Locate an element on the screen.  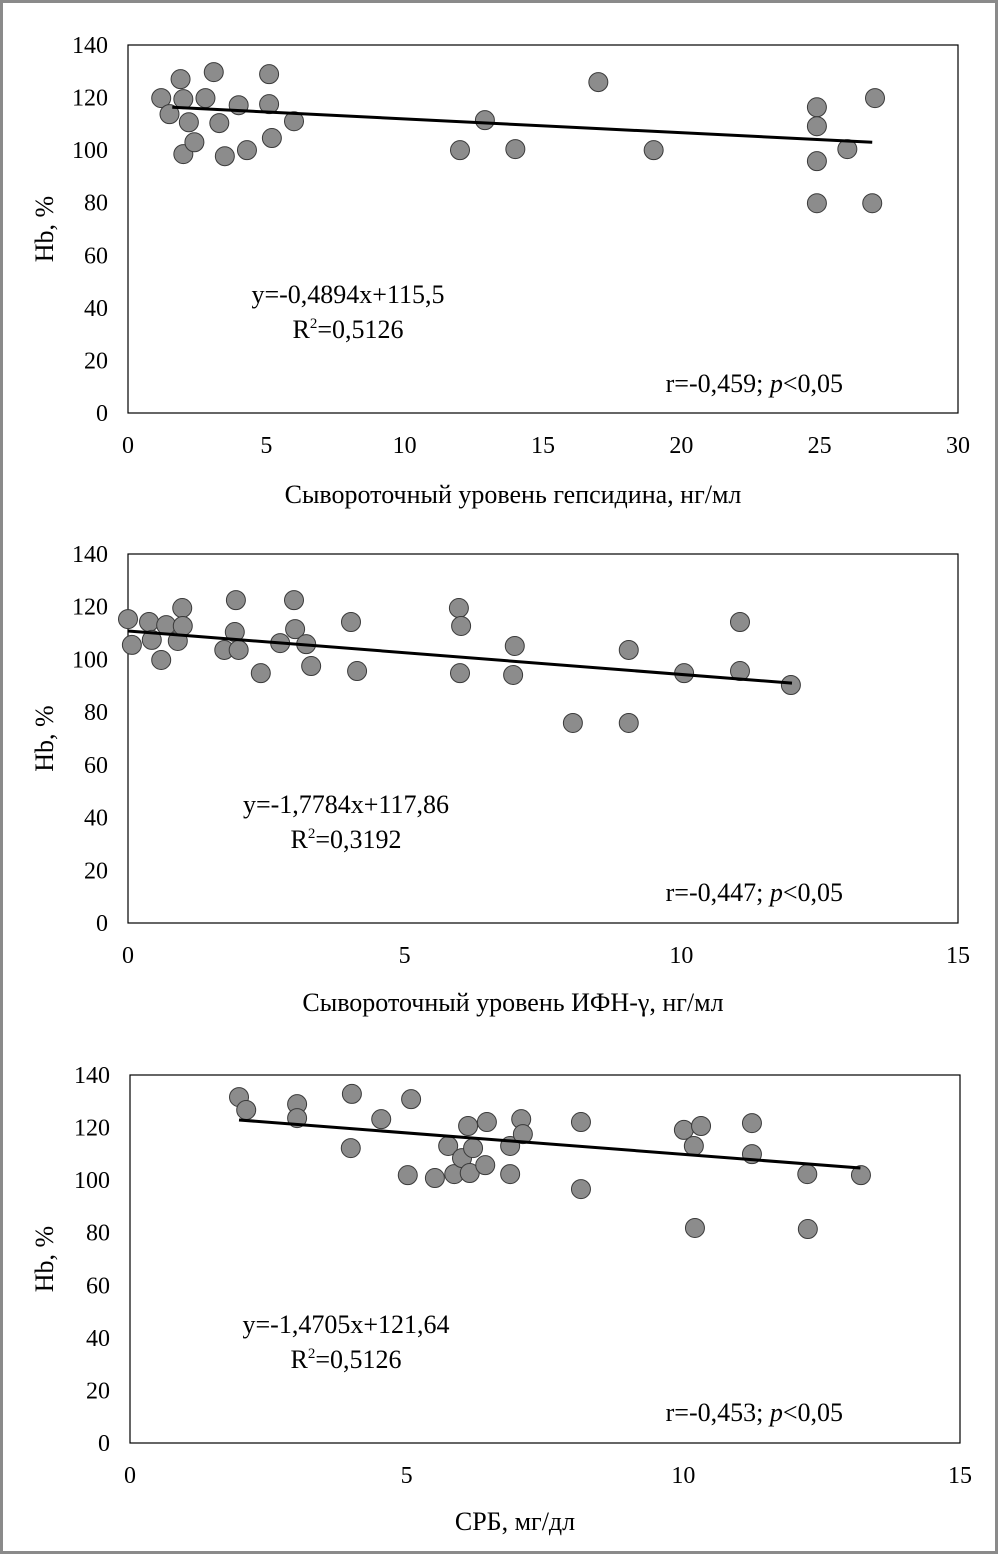
correlation-label: r=-0,453; p<0,05 is located at coordinates (754, 1412).